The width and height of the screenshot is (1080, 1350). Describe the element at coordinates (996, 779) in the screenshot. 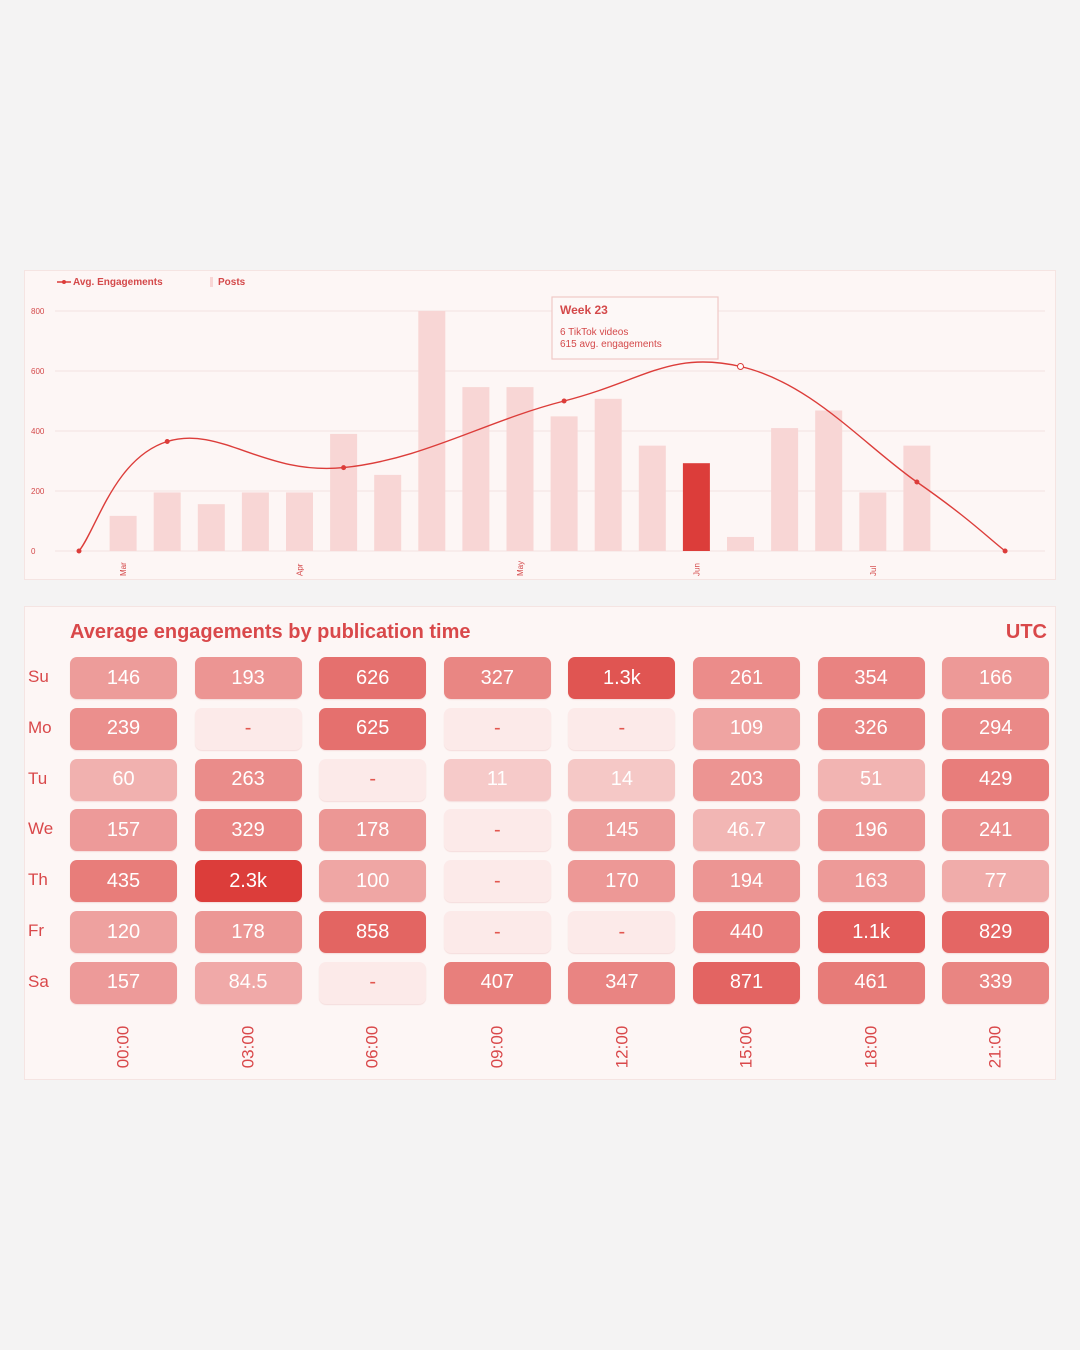

I see `heatmap-cell: 429` at that location.